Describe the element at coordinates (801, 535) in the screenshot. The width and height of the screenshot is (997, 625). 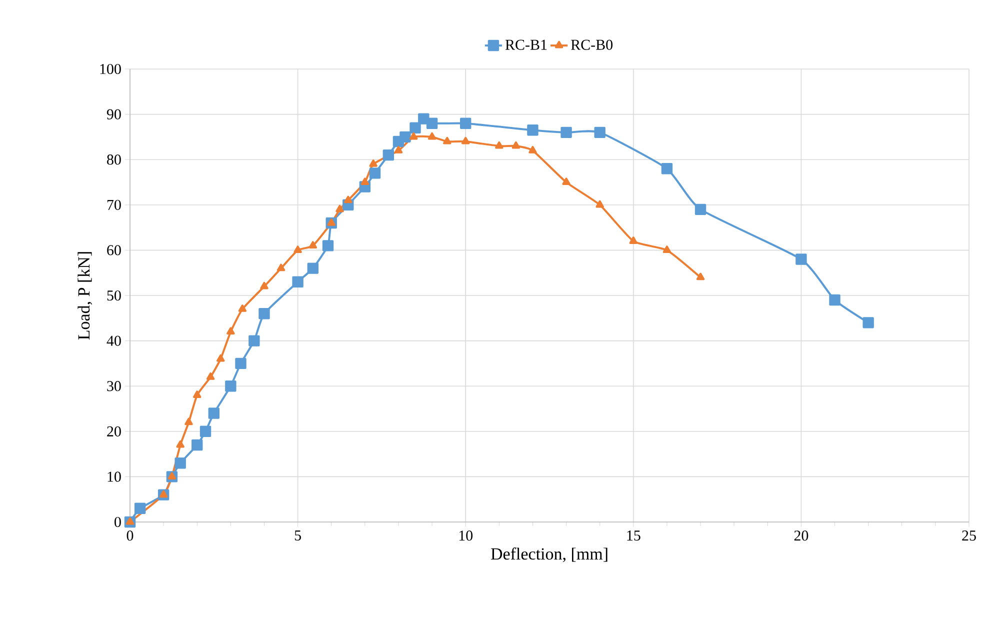
I see `x-tick-label: 20` at that location.